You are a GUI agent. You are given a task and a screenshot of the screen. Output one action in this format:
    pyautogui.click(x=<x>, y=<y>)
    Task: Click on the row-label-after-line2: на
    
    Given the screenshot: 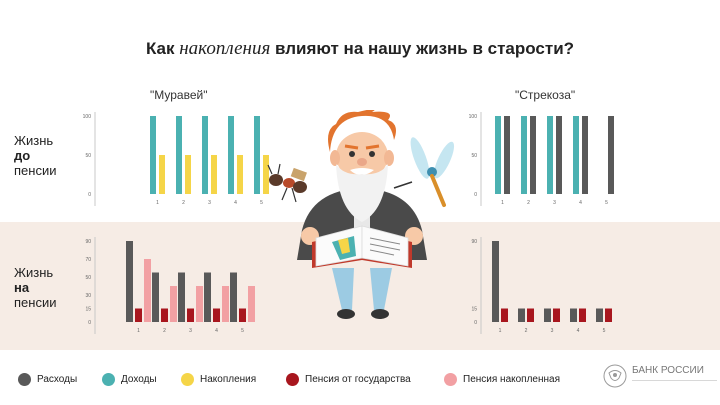 What is the action you would take?
    pyautogui.click(x=22, y=287)
    